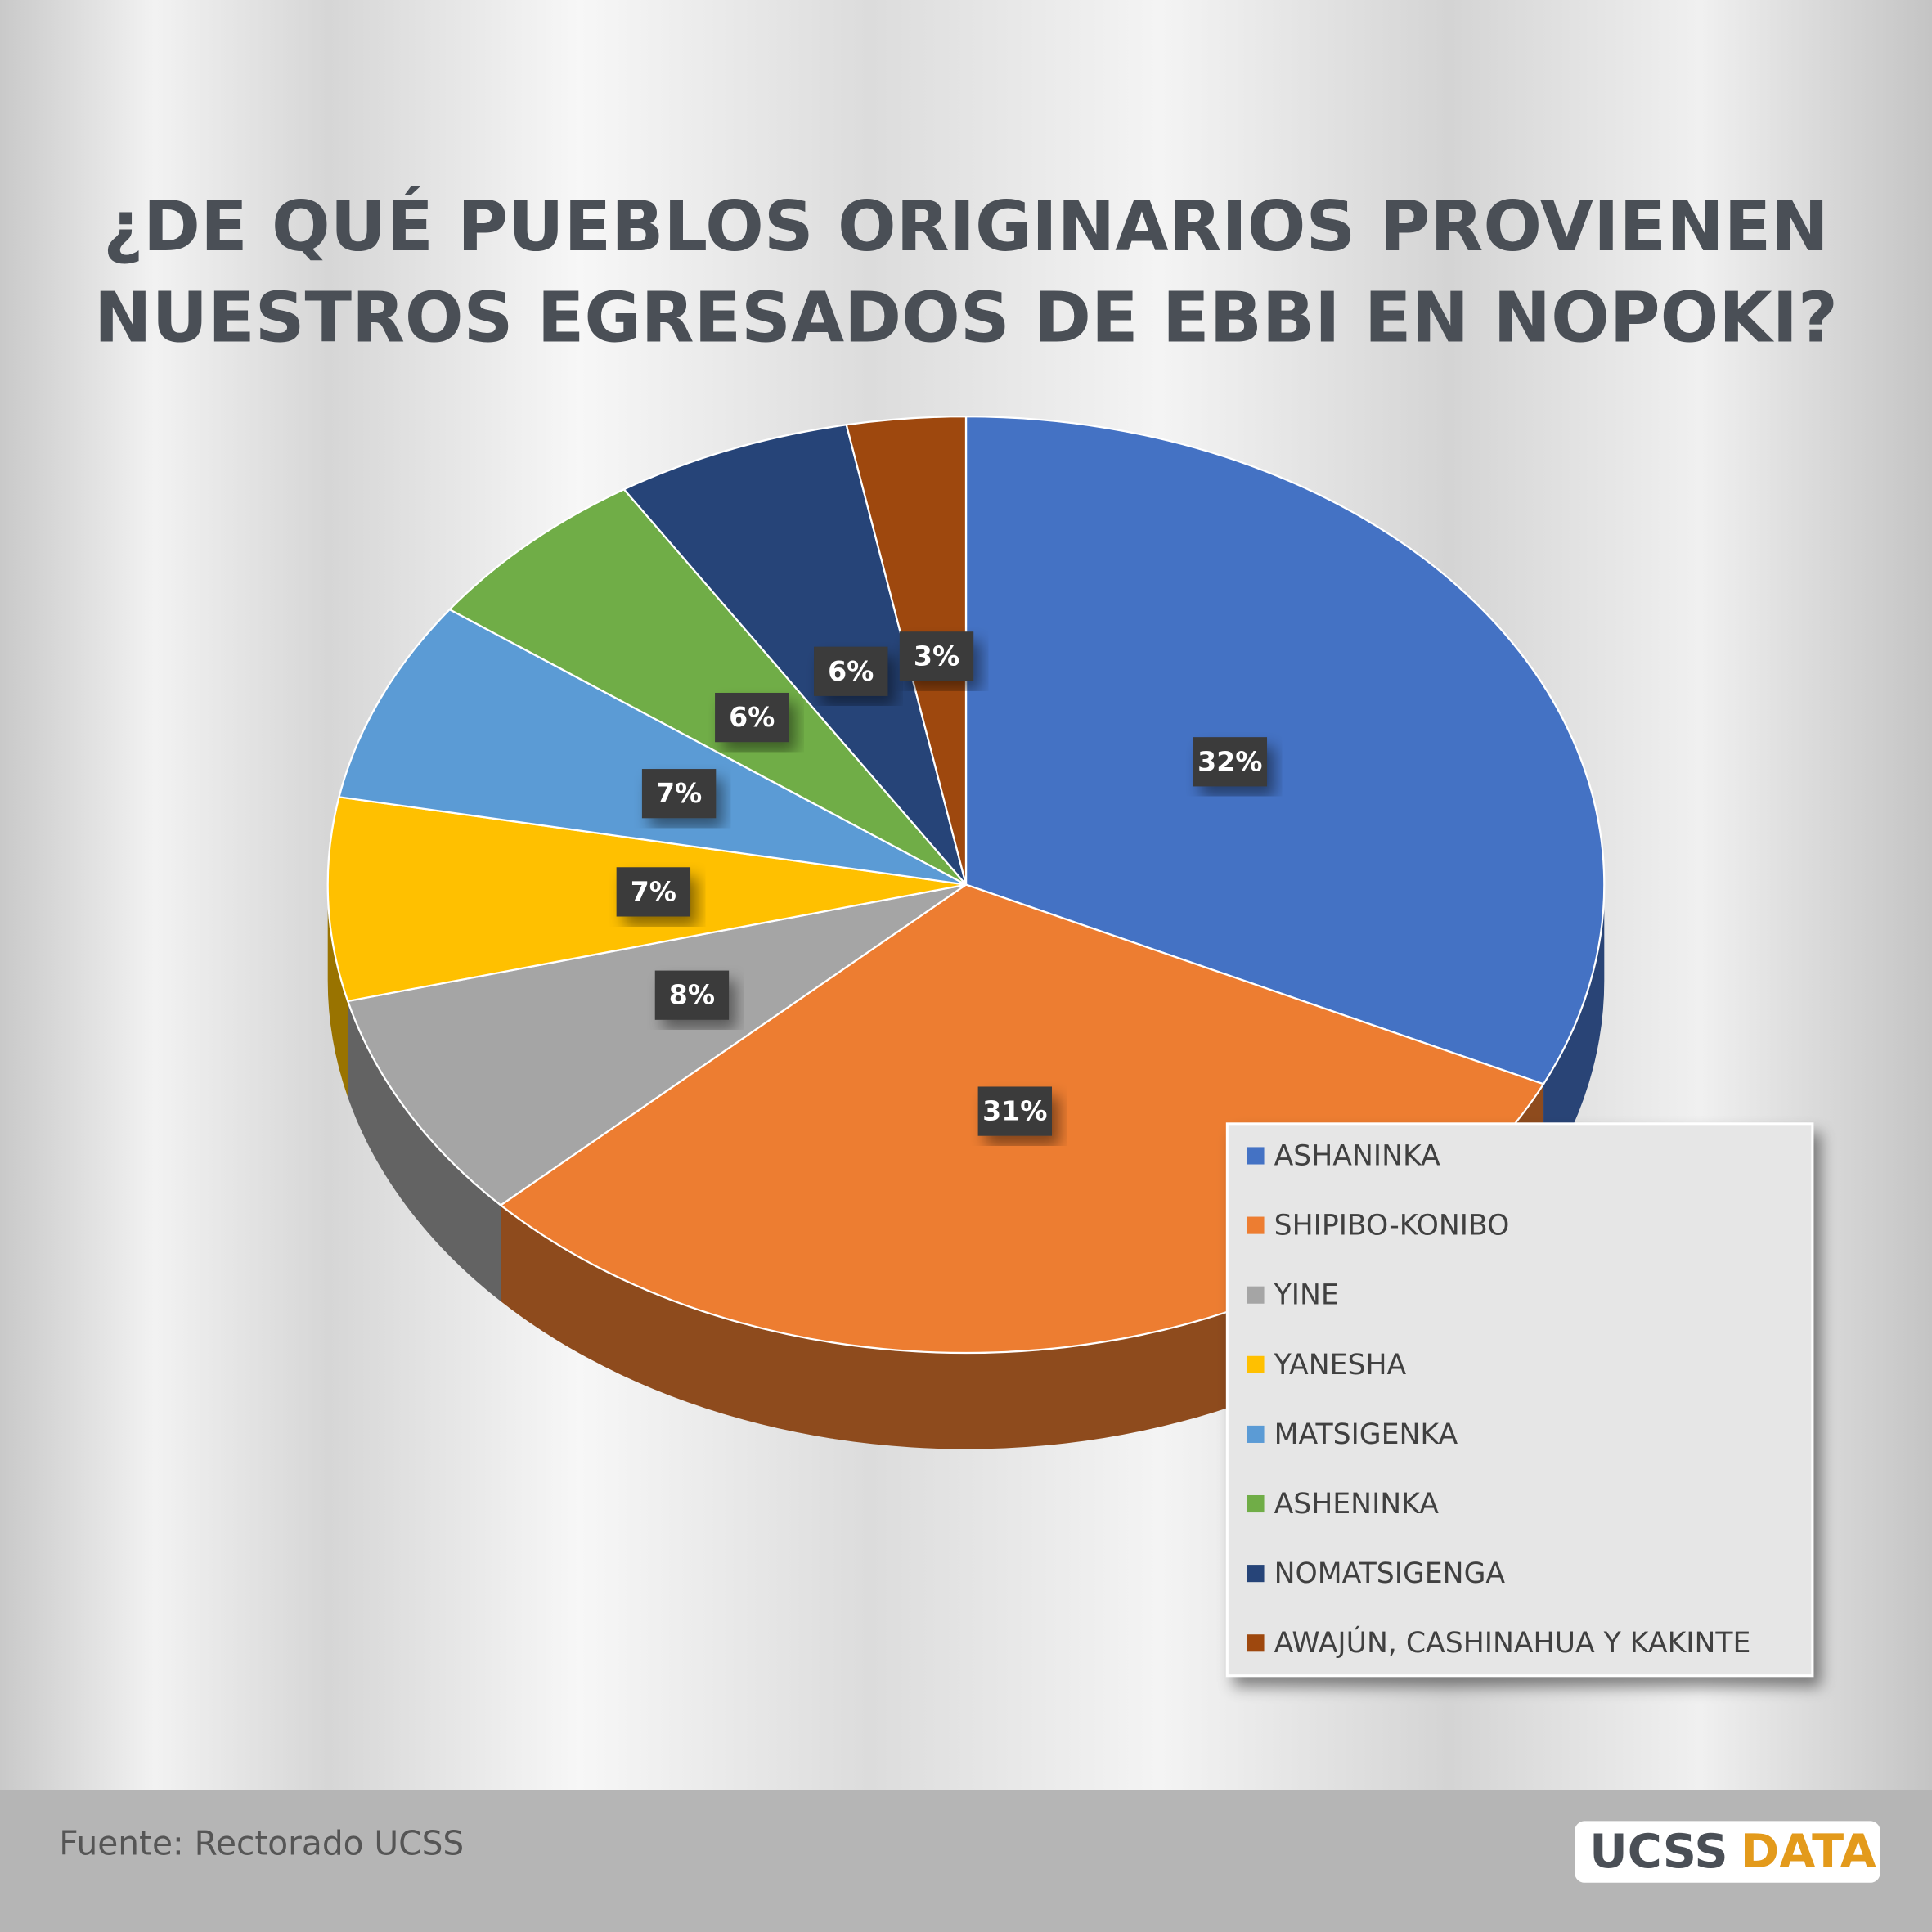  Describe the element at coordinates (1392, 1226) in the screenshot. I see `legend-label: SHIPIBO-KONIBO` at that location.